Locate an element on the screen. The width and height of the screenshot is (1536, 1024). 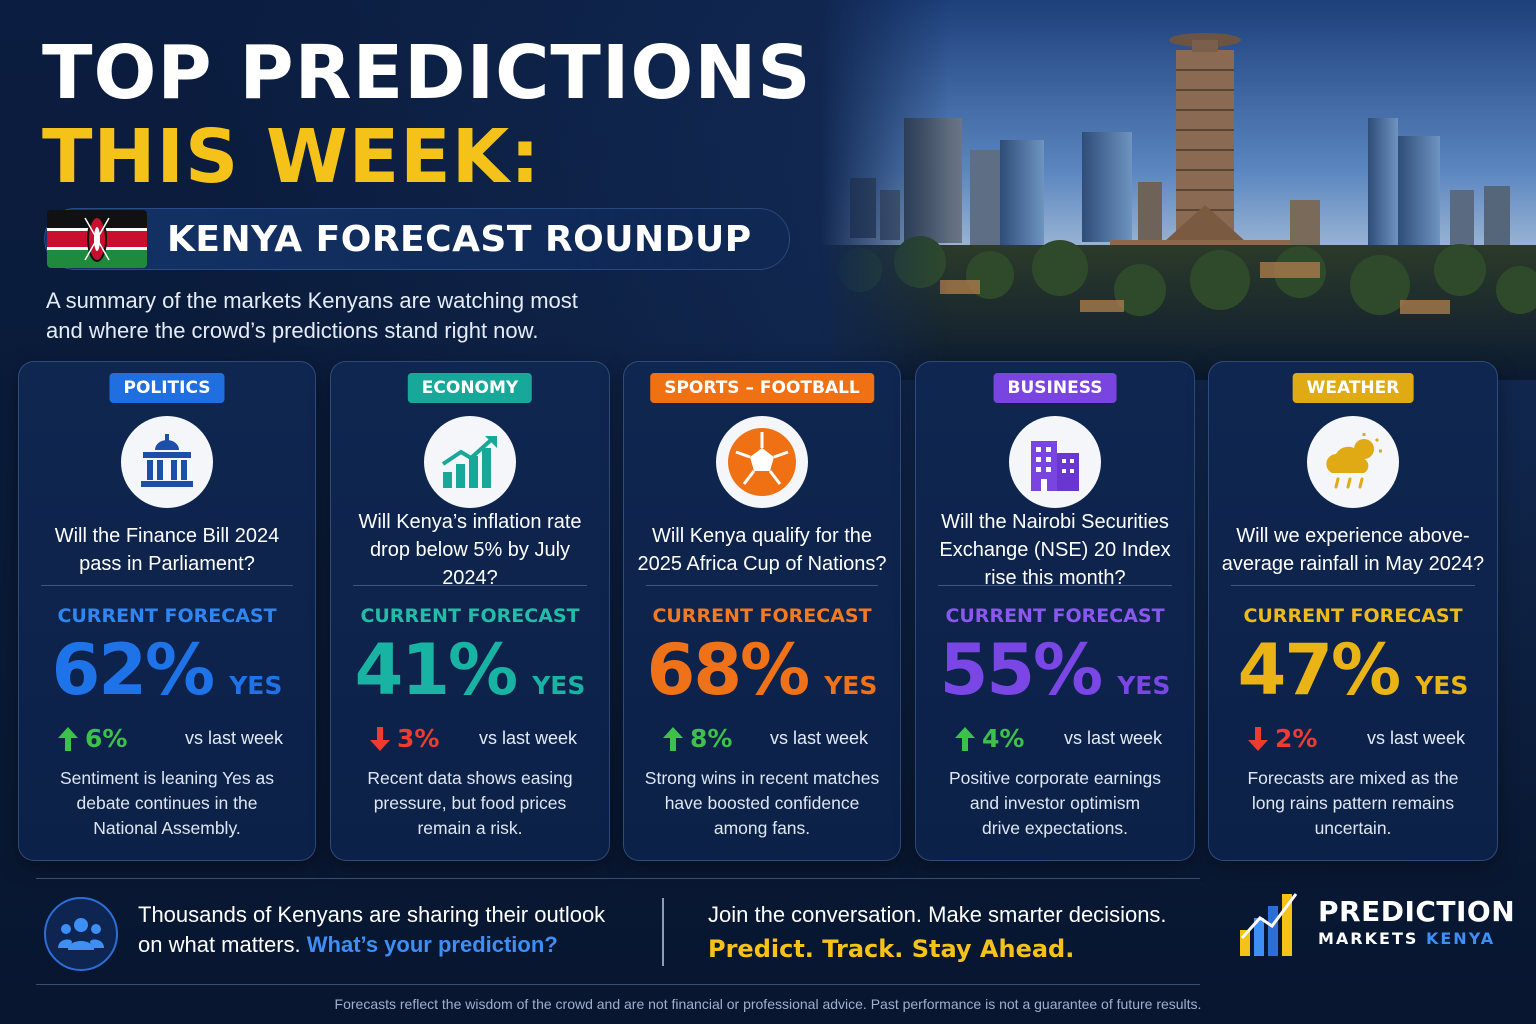
desc-line-1: Recent data shows easing is located at coordinates (470, 778).